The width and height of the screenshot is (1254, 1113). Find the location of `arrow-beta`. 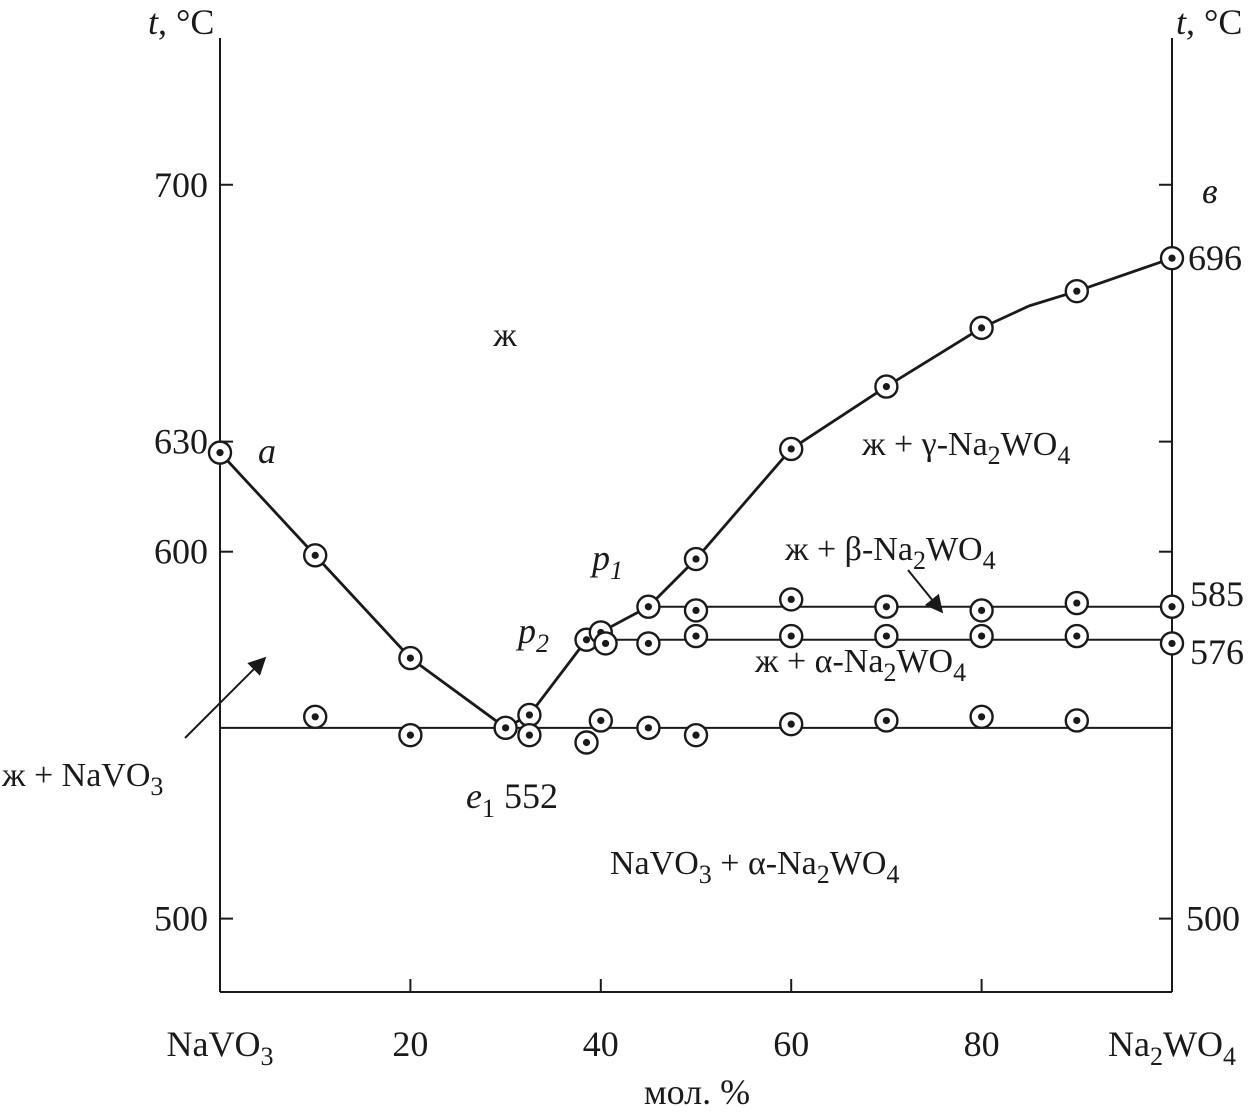

arrow-beta is located at coordinates (925, 591).